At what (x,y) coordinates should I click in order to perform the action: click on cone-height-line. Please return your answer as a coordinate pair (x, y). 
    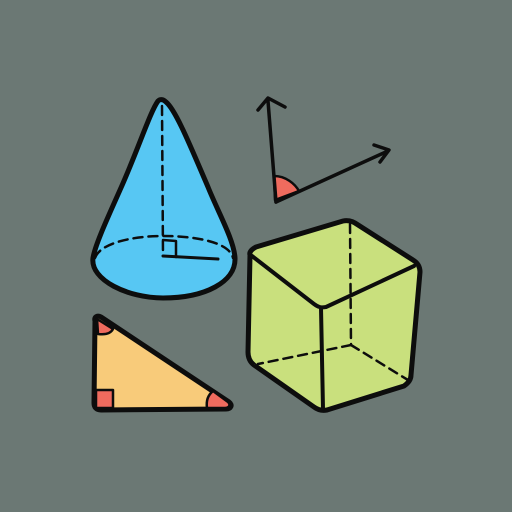
    Looking at the image, I should click on (162, 181).